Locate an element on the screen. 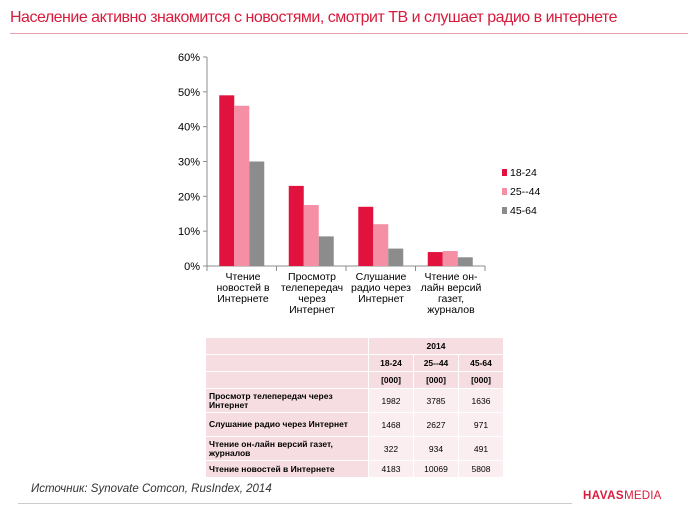  legend-item: 18-24 is located at coordinates (521, 172).